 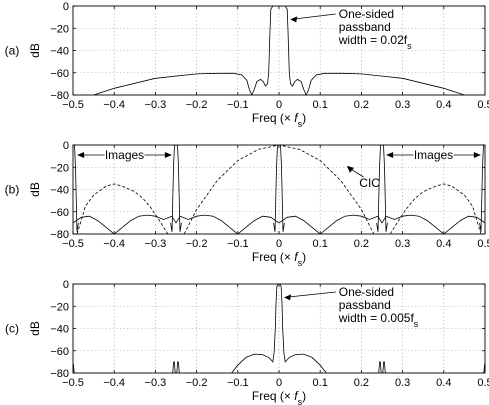 What do you see at coordinates (369, 183) in the screenshot?
I see `cic-label: CIC` at bounding box center [369, 183].